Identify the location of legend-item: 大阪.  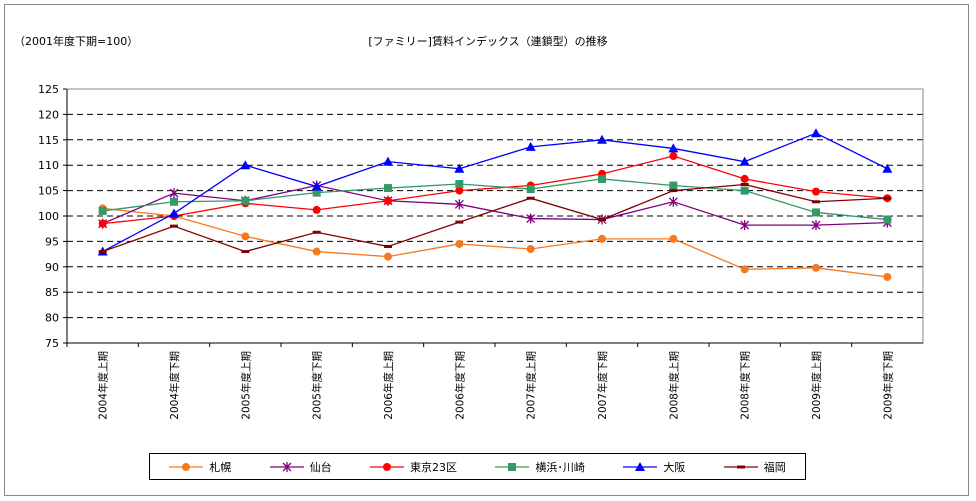
(654, 467).